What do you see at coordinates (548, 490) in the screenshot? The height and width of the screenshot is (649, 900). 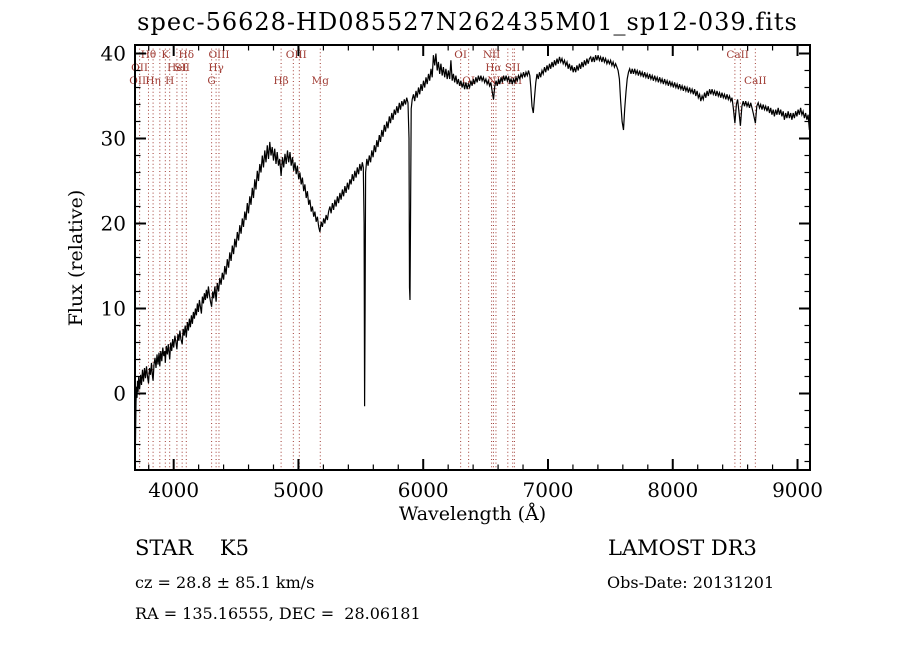 I see `x-tick-label: 7000` at bounding box center [548, 490].